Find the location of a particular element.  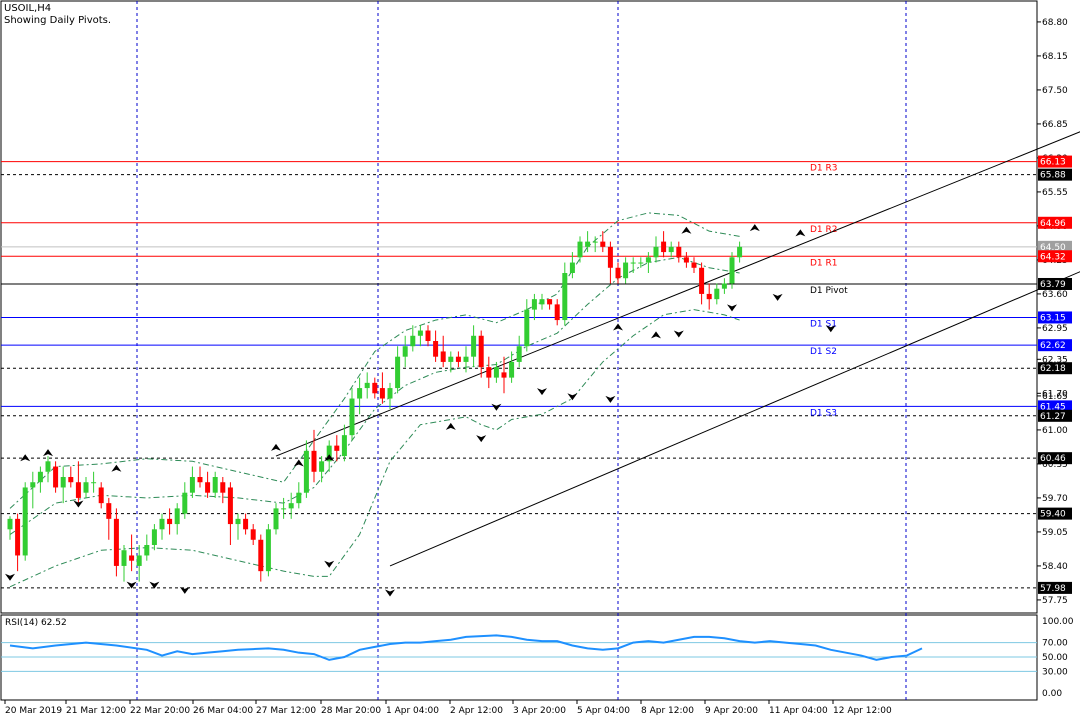

symbol-title: USOIL,H4 is located at coordinates (28, 8).